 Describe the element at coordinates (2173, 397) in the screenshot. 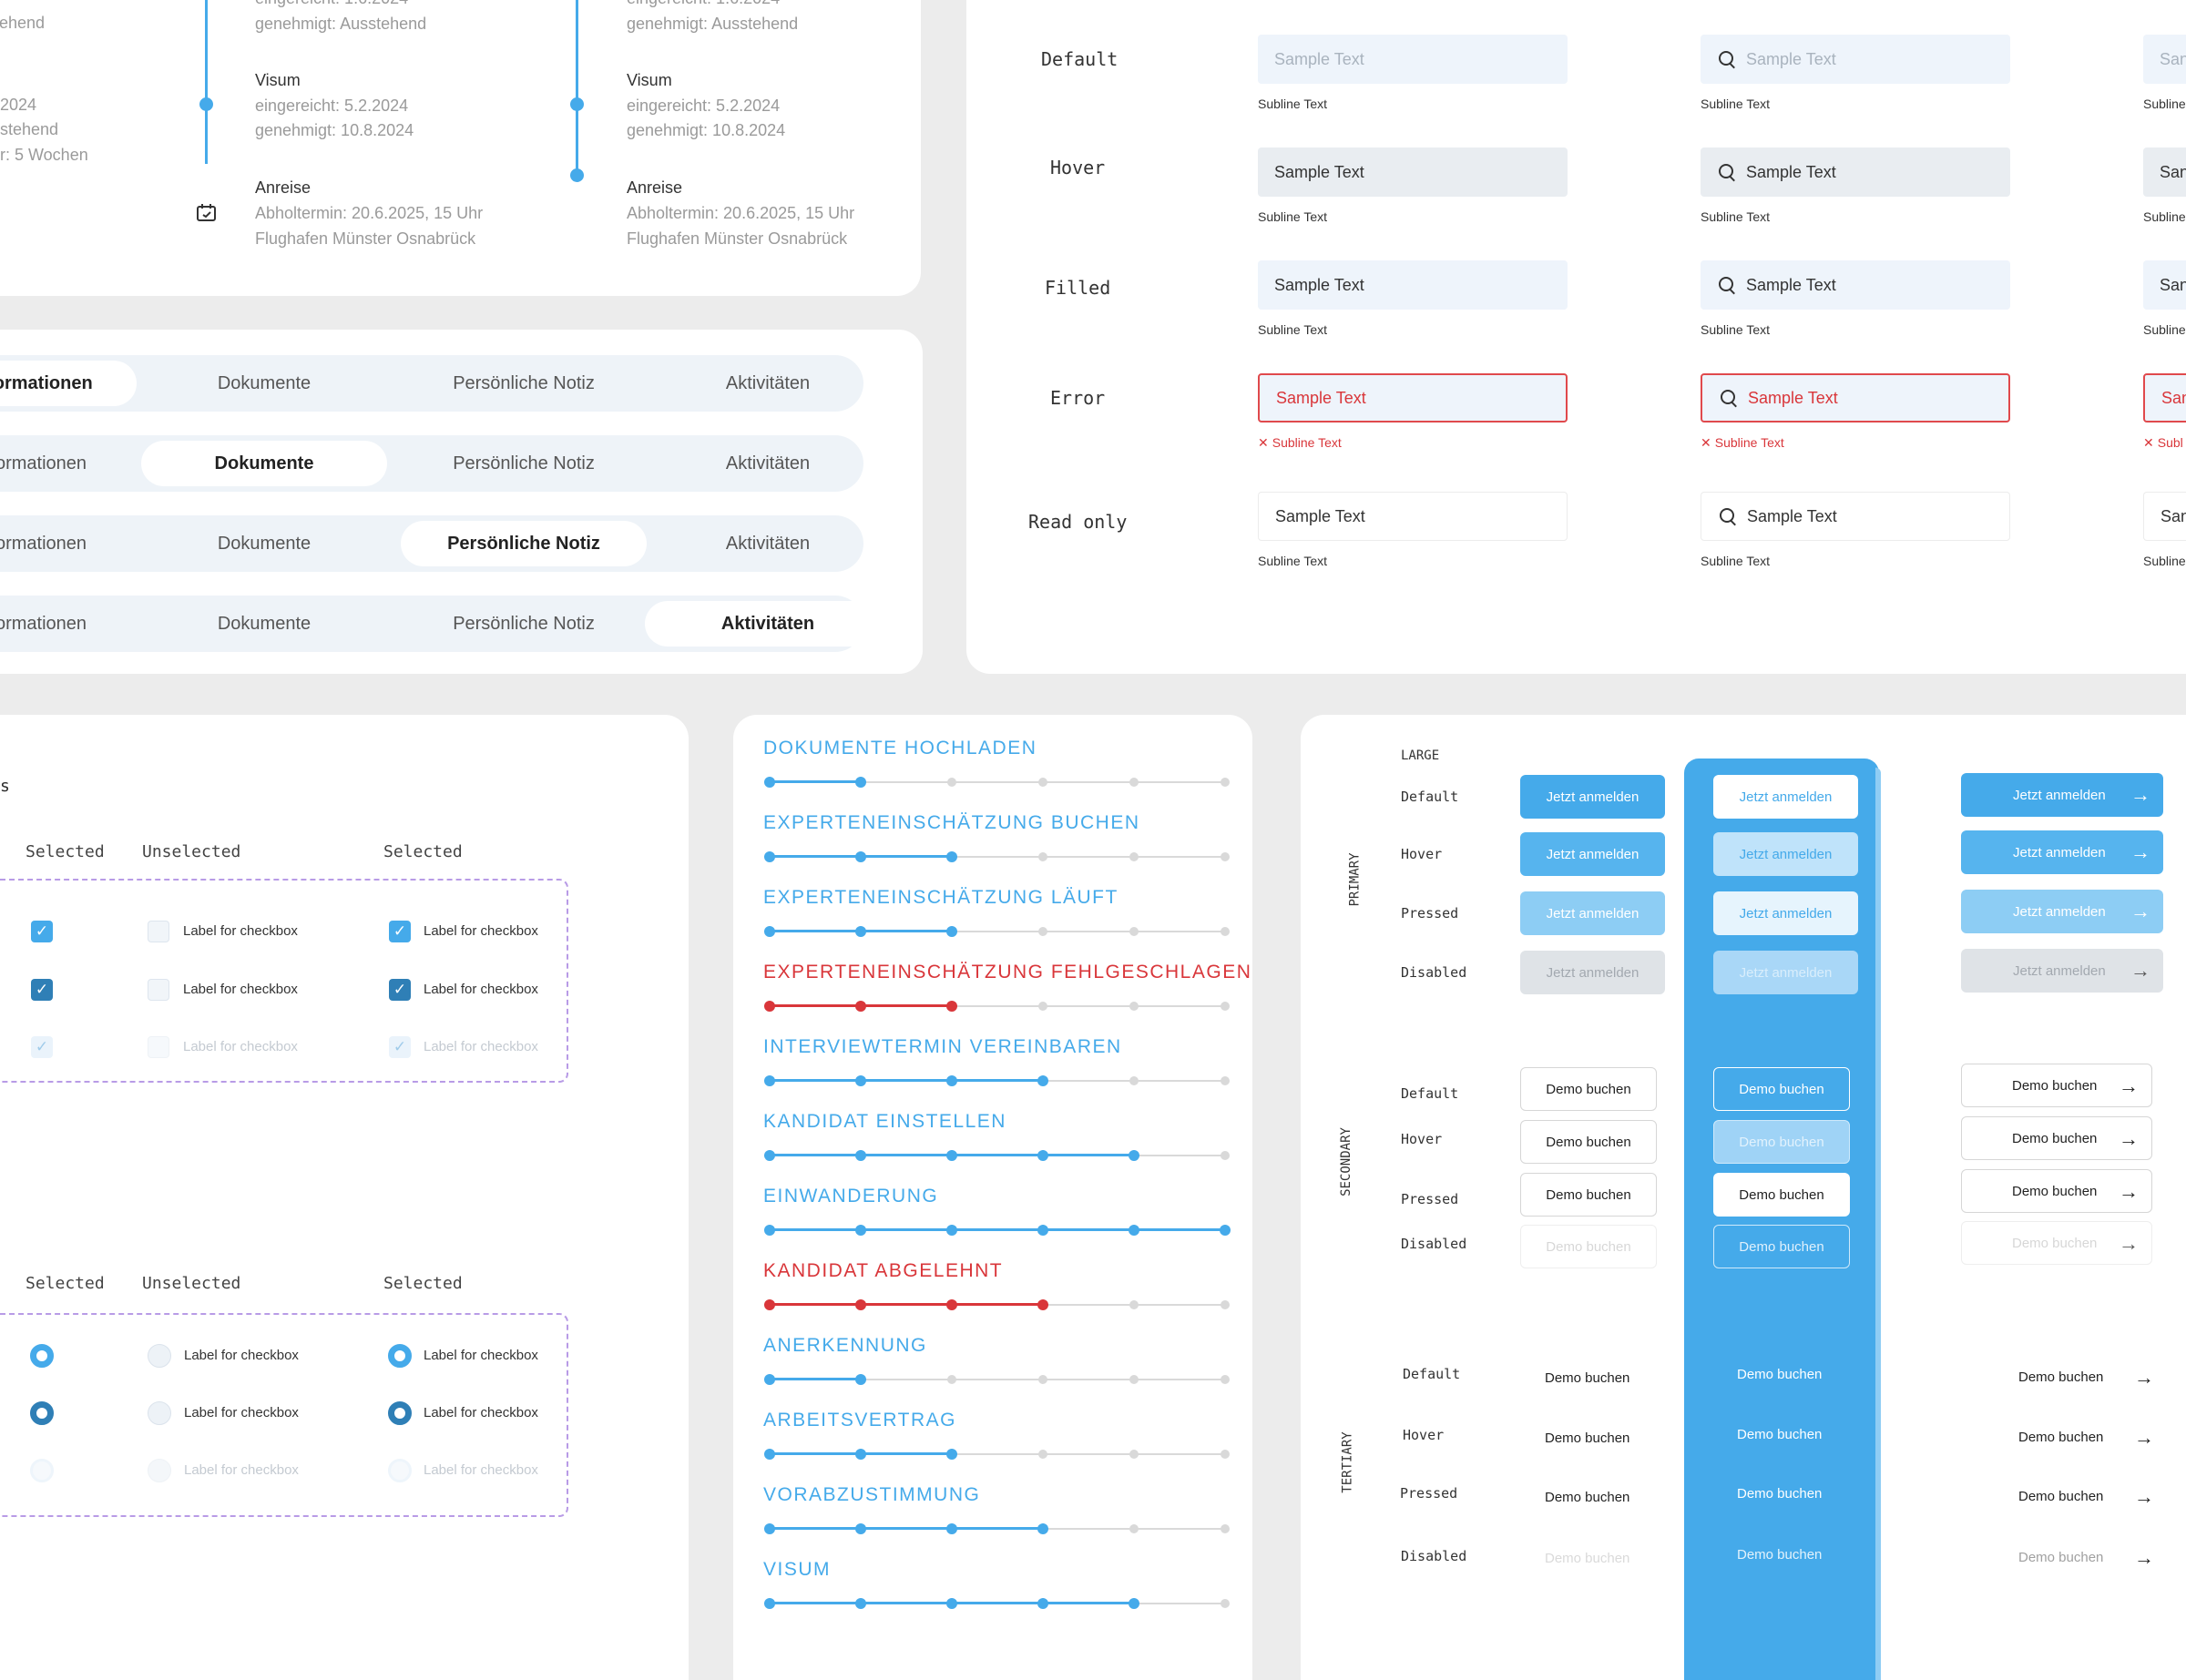

I see `field-value: San` at that location.